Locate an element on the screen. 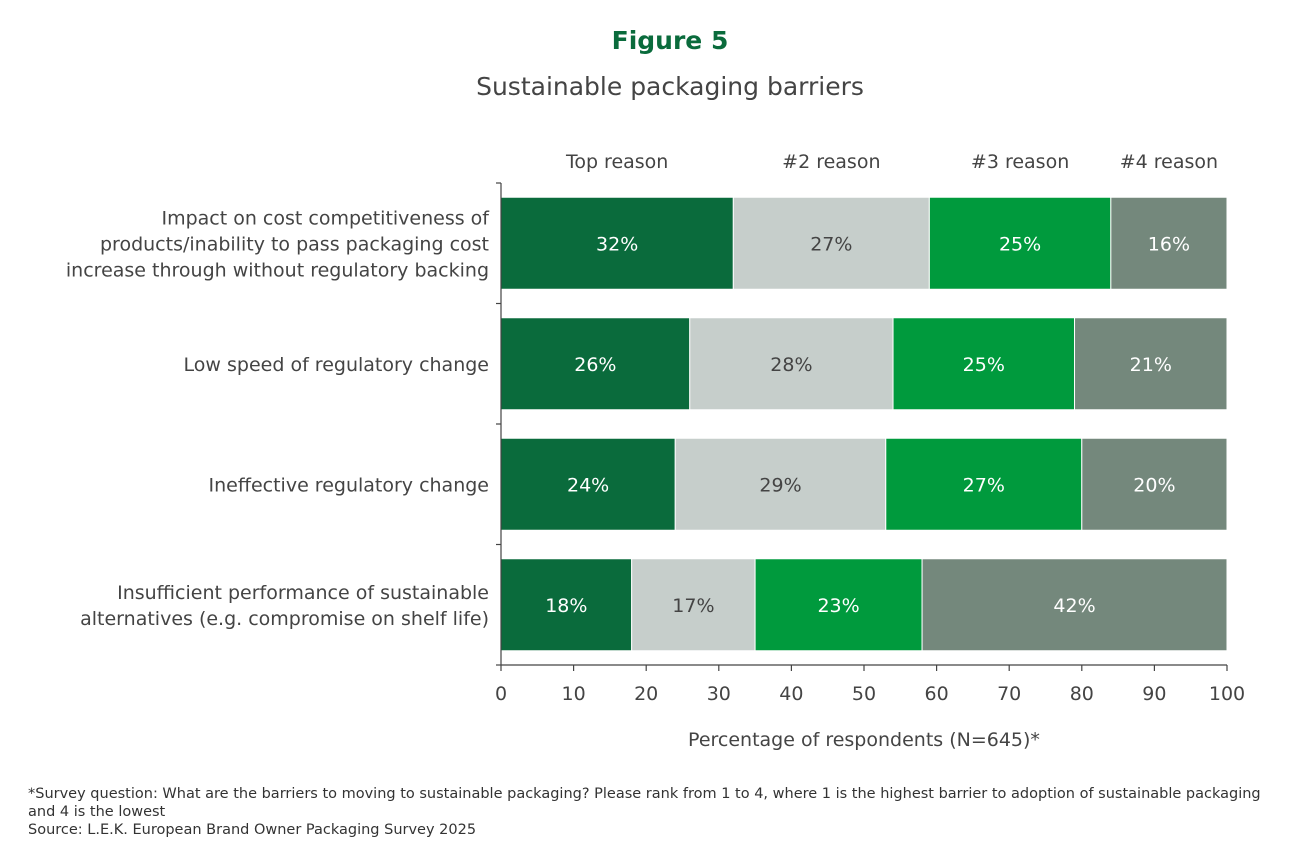 This screenshot has height=867, width=1300. data-label: 28% is located at coordinates (791, 365).